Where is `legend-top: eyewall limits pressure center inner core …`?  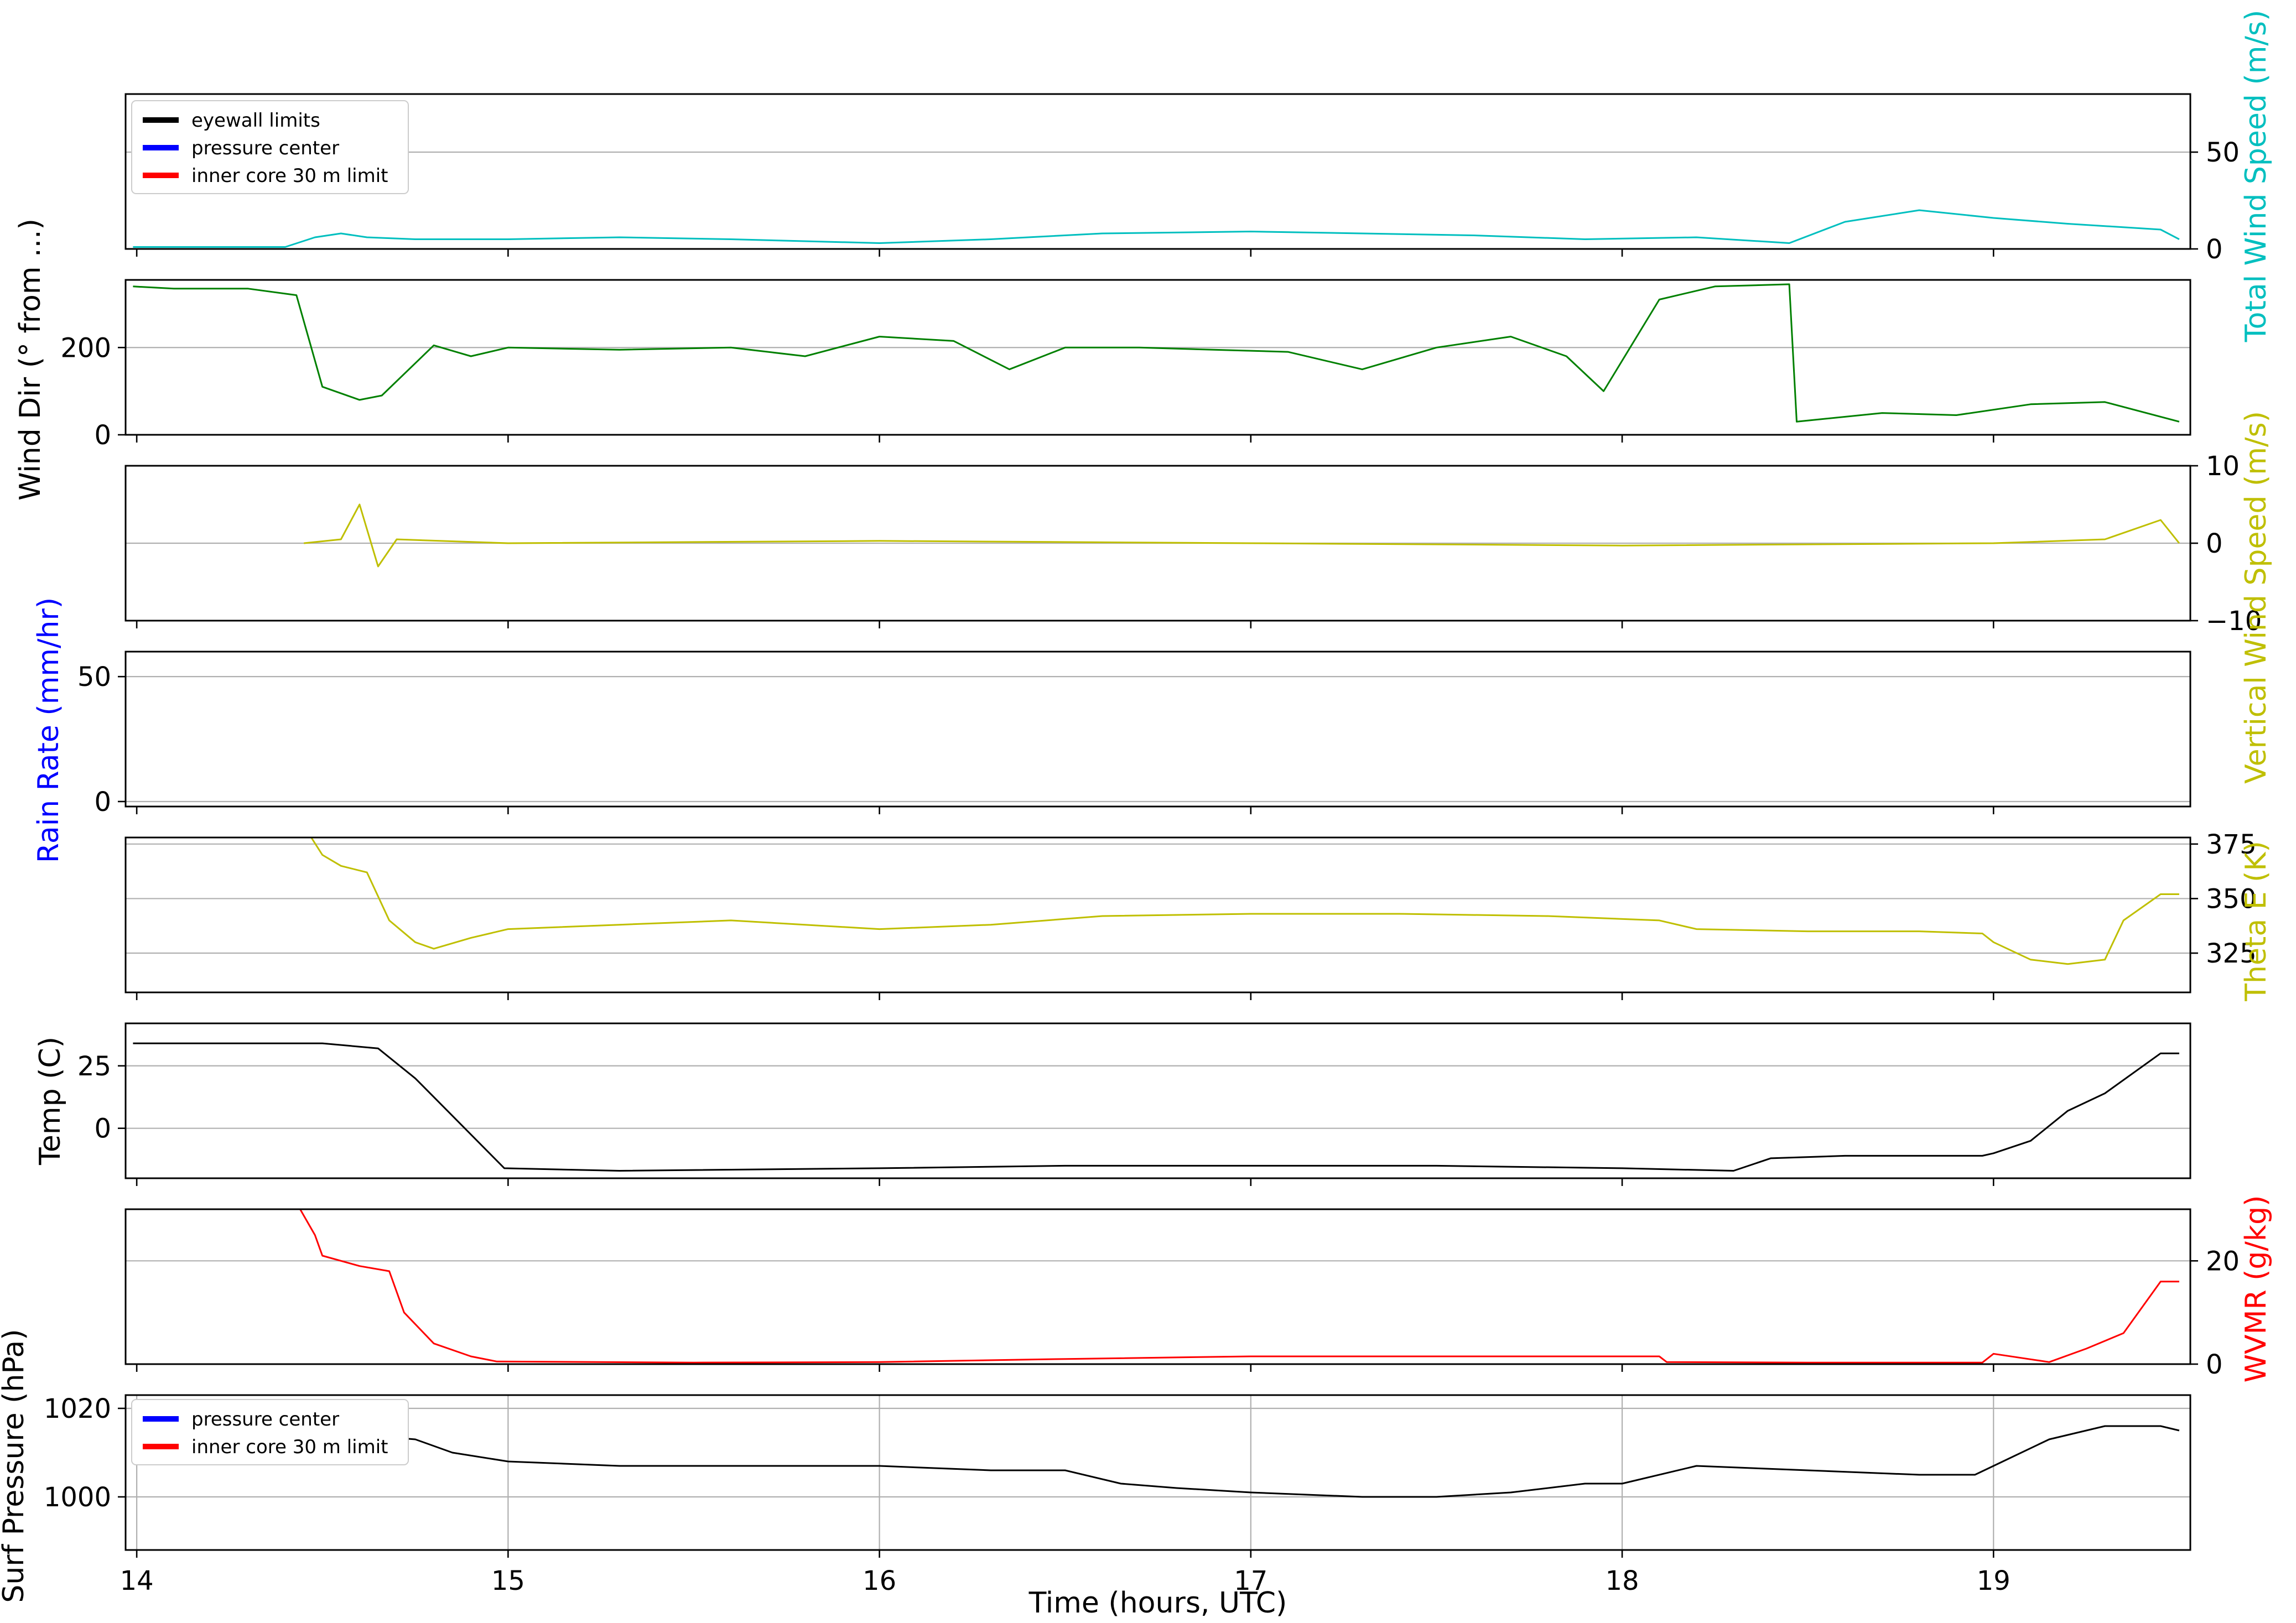 legend-top: eyewall limits pressure center inner core … is located at coordinates (270, 147).